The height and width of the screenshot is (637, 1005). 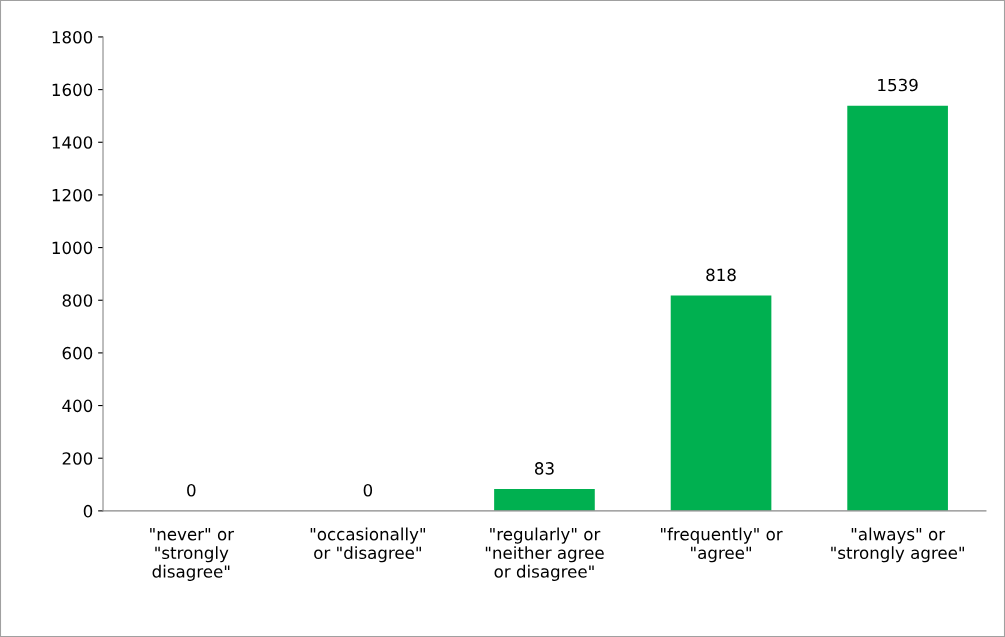 What do you see at coordinates (72, 248) in the screenshot?
I see `y-tick-label: 1000` at bounding box center [72, 248].